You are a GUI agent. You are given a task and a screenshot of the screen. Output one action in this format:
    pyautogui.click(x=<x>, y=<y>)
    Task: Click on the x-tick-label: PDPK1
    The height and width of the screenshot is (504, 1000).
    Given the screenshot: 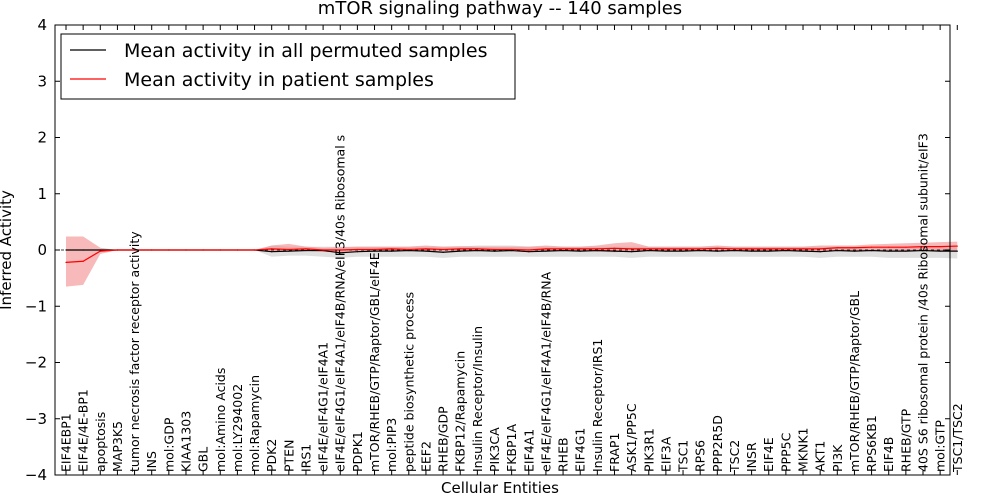 What is the action you would take?
    pyautogui.click(x=357, y=451)
    